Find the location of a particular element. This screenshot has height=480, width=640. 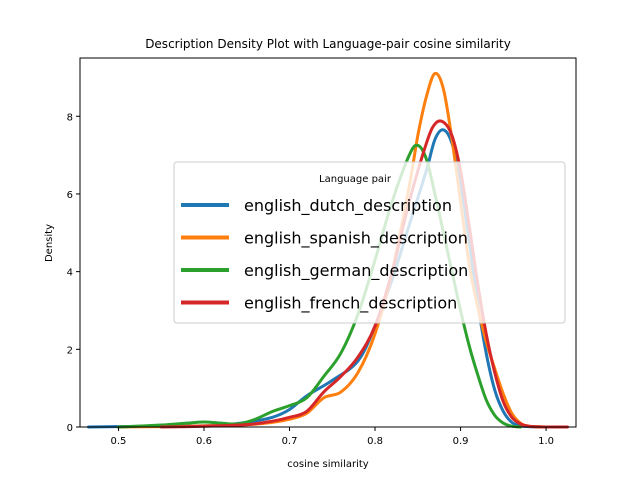

legend-label: english_french_description is located at coordinates (350, 304).